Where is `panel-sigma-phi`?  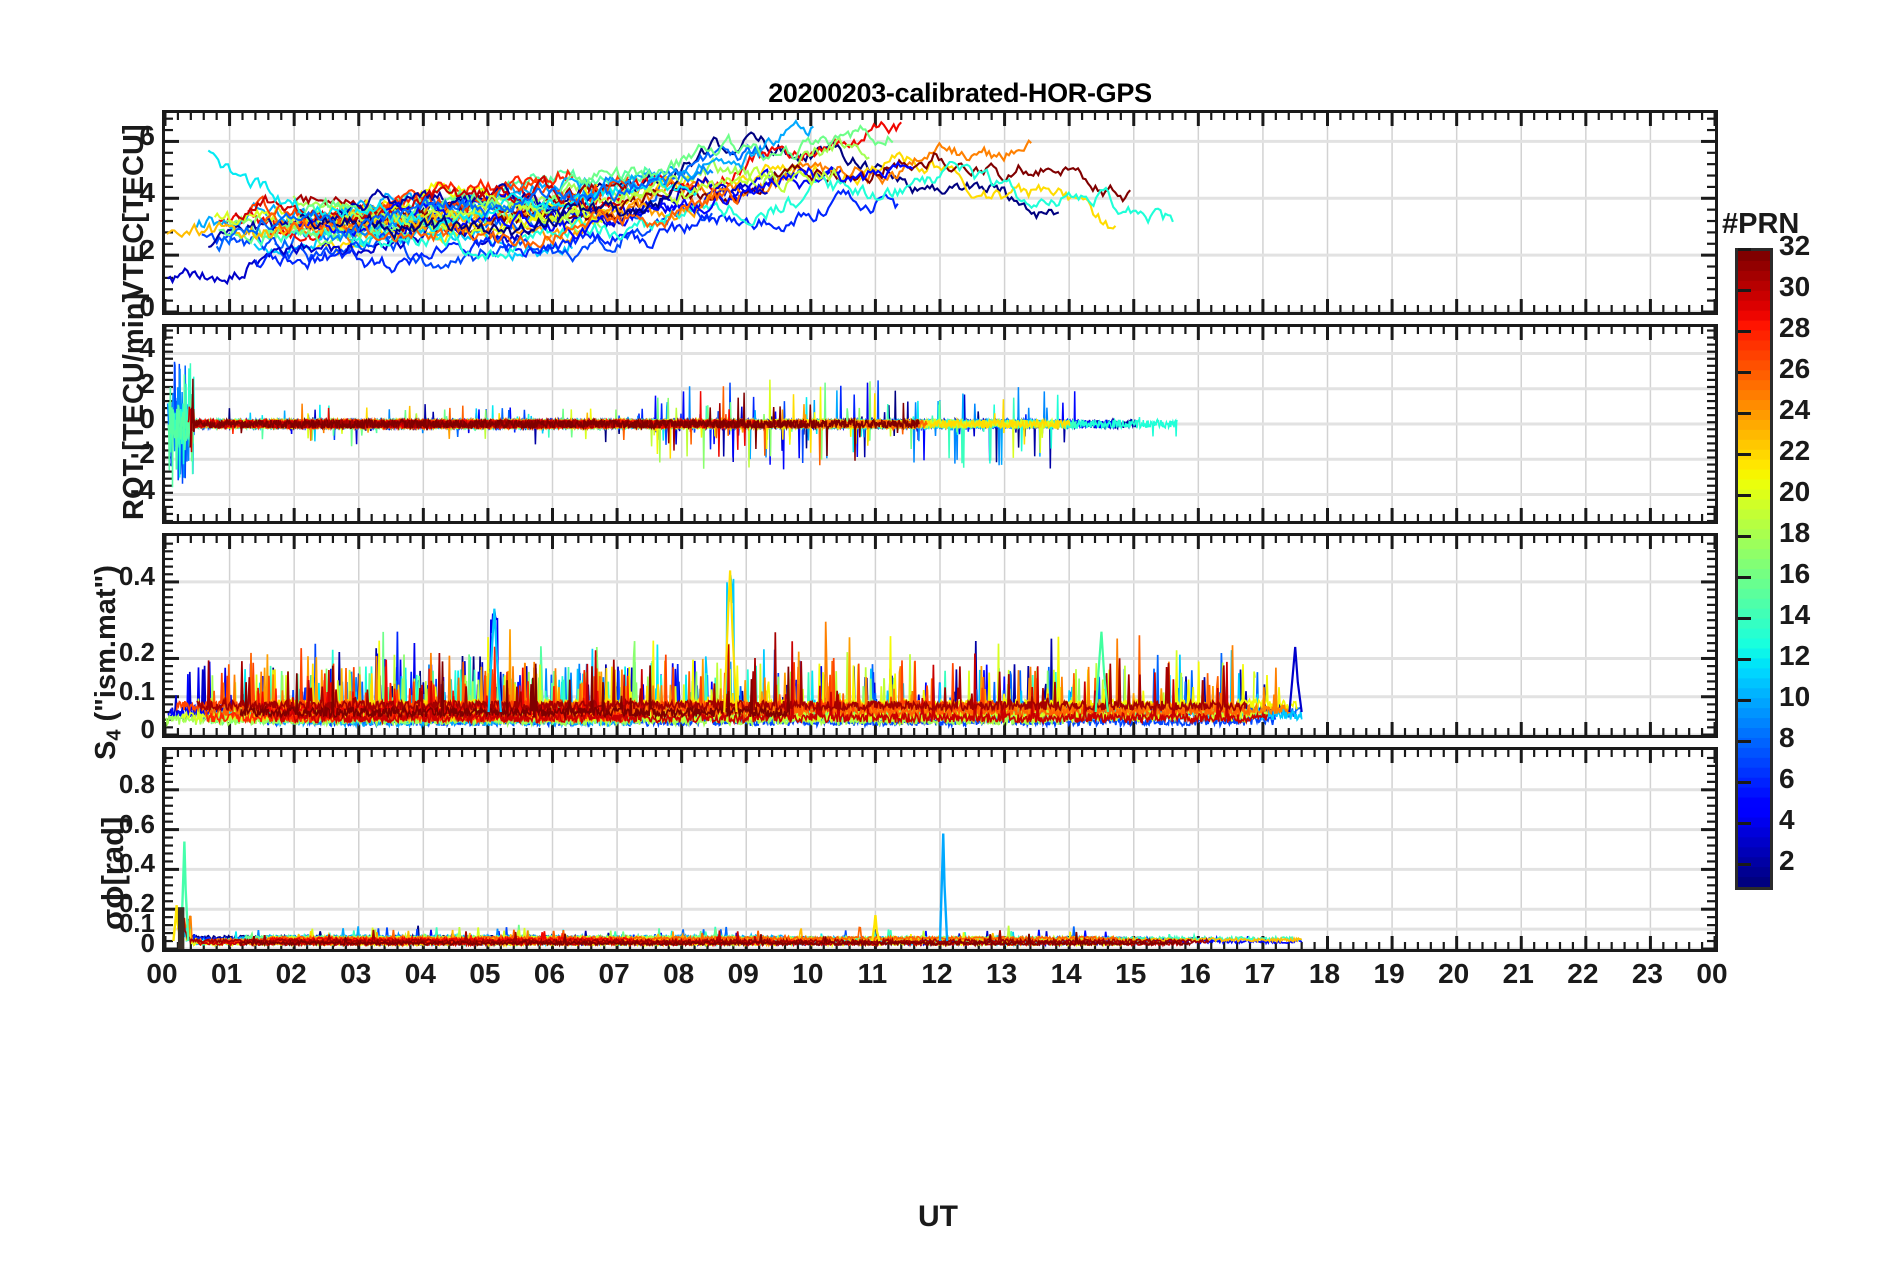 panel-sigma-phi is located at coordinates (940, 849).